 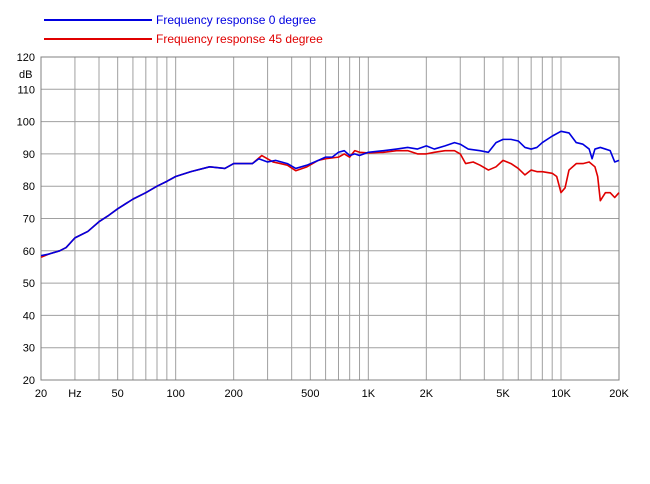 What do you see at coordinates (29, 349) in the screenshot?
I see `y-tick-label: 30` at bounding box center [29, 349].